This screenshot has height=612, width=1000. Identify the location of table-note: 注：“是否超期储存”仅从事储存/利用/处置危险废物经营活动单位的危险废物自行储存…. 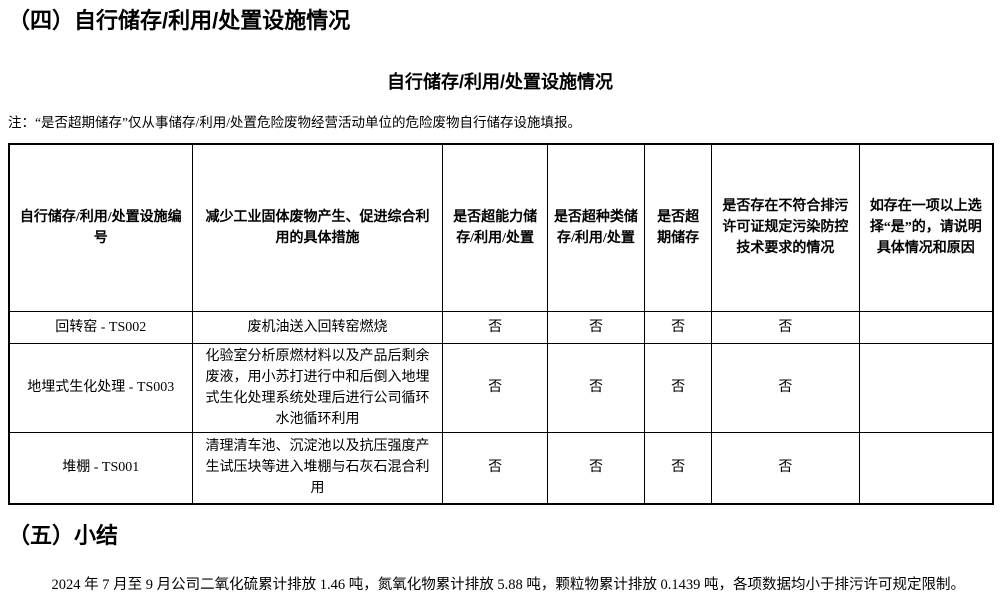
(294, 122).